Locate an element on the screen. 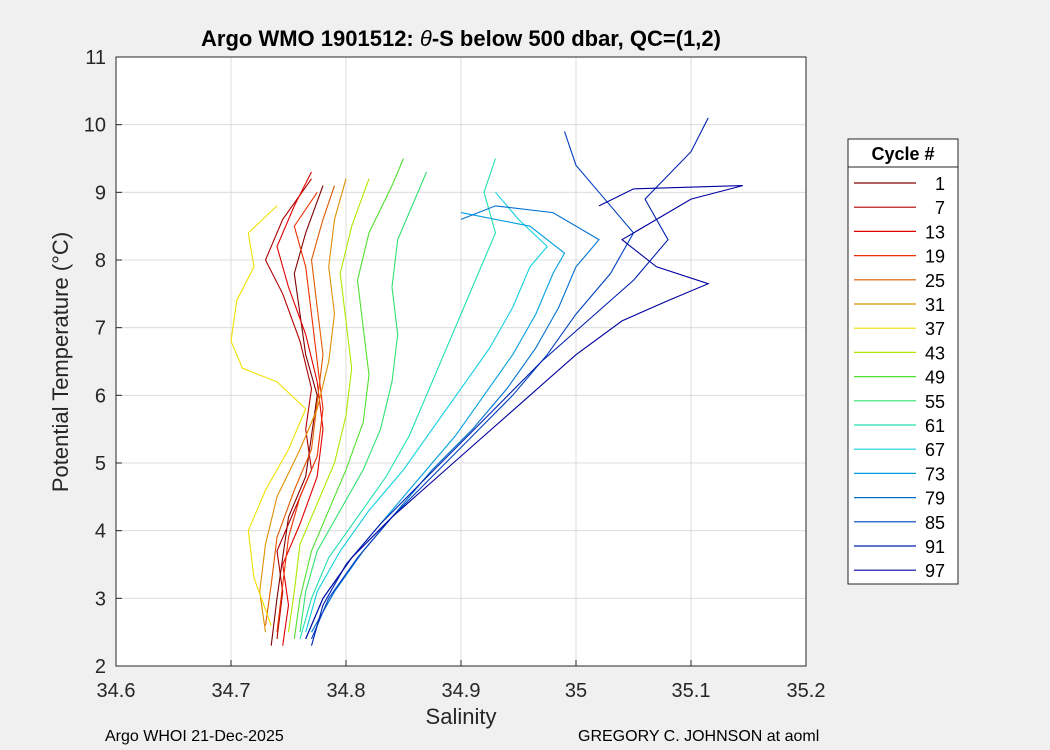 This screenshot has height=750, width=1050. y-tick-label: 6 is located at coordinates (100, 396).